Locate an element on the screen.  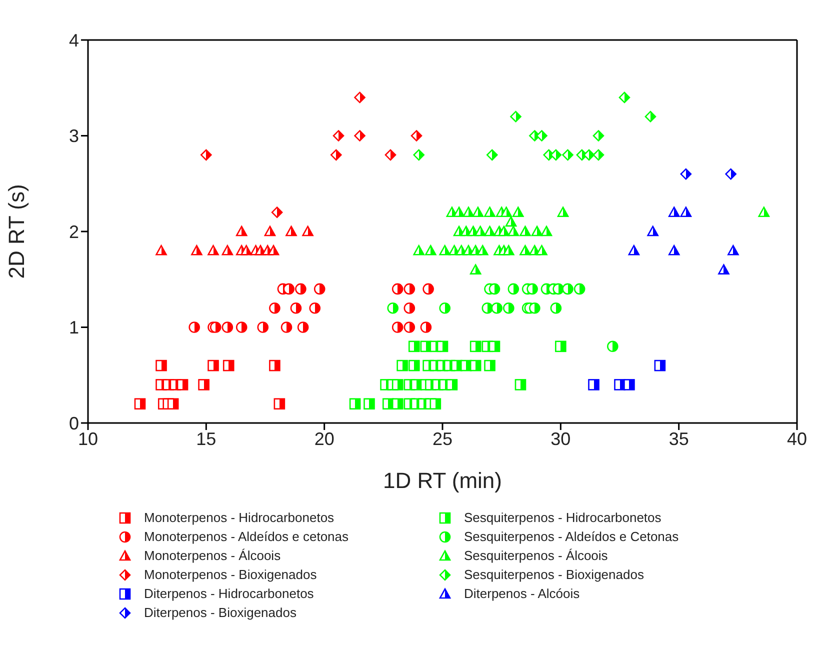
x-axis-title: 1D RT (min) is located at coordinates (442, 480).